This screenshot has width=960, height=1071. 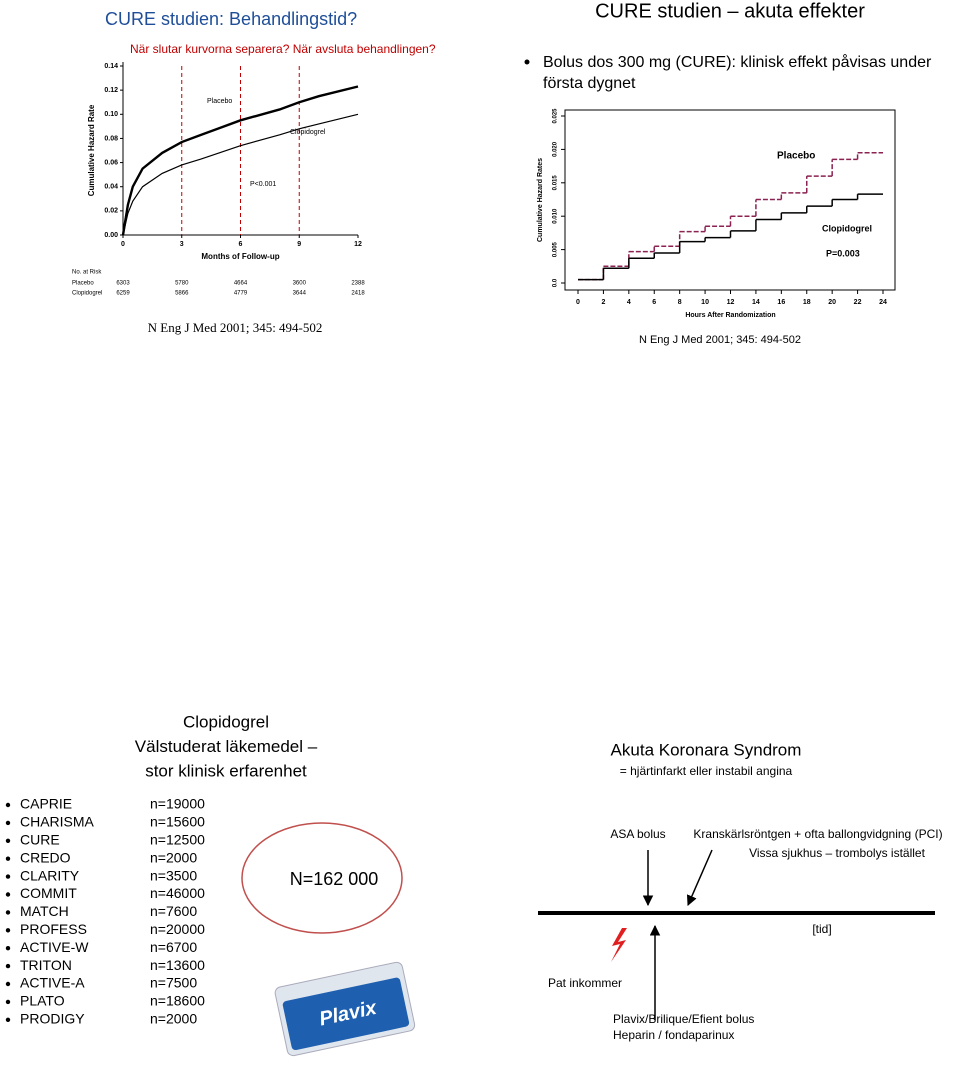 I want to click on study-name: ACTIVE-W, so click(x=54, y=947).